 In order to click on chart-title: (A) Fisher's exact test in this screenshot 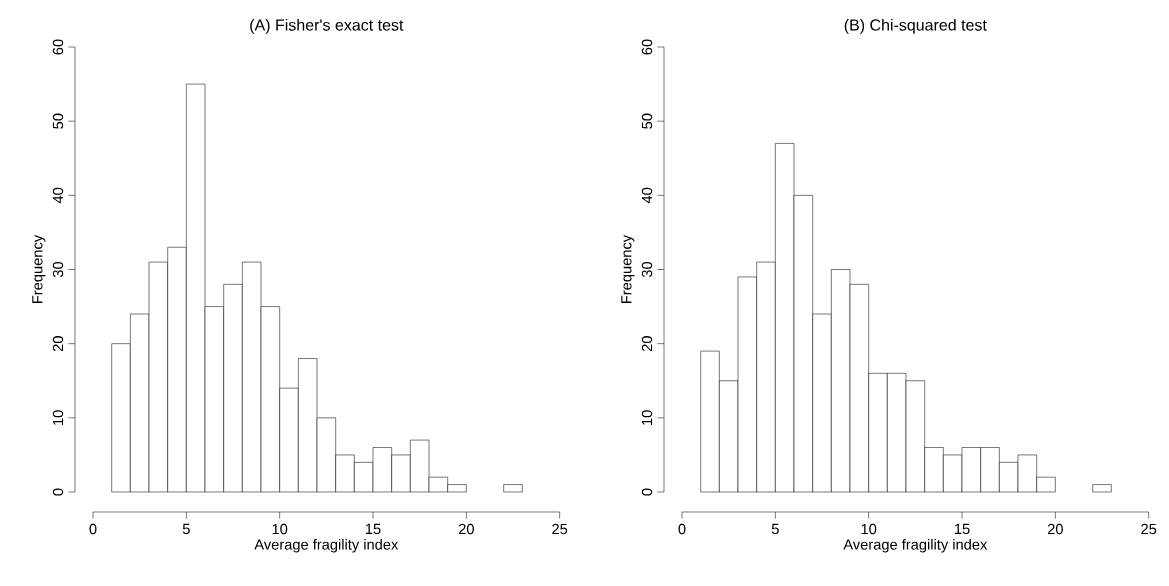, I will do `click(327, 26)`.